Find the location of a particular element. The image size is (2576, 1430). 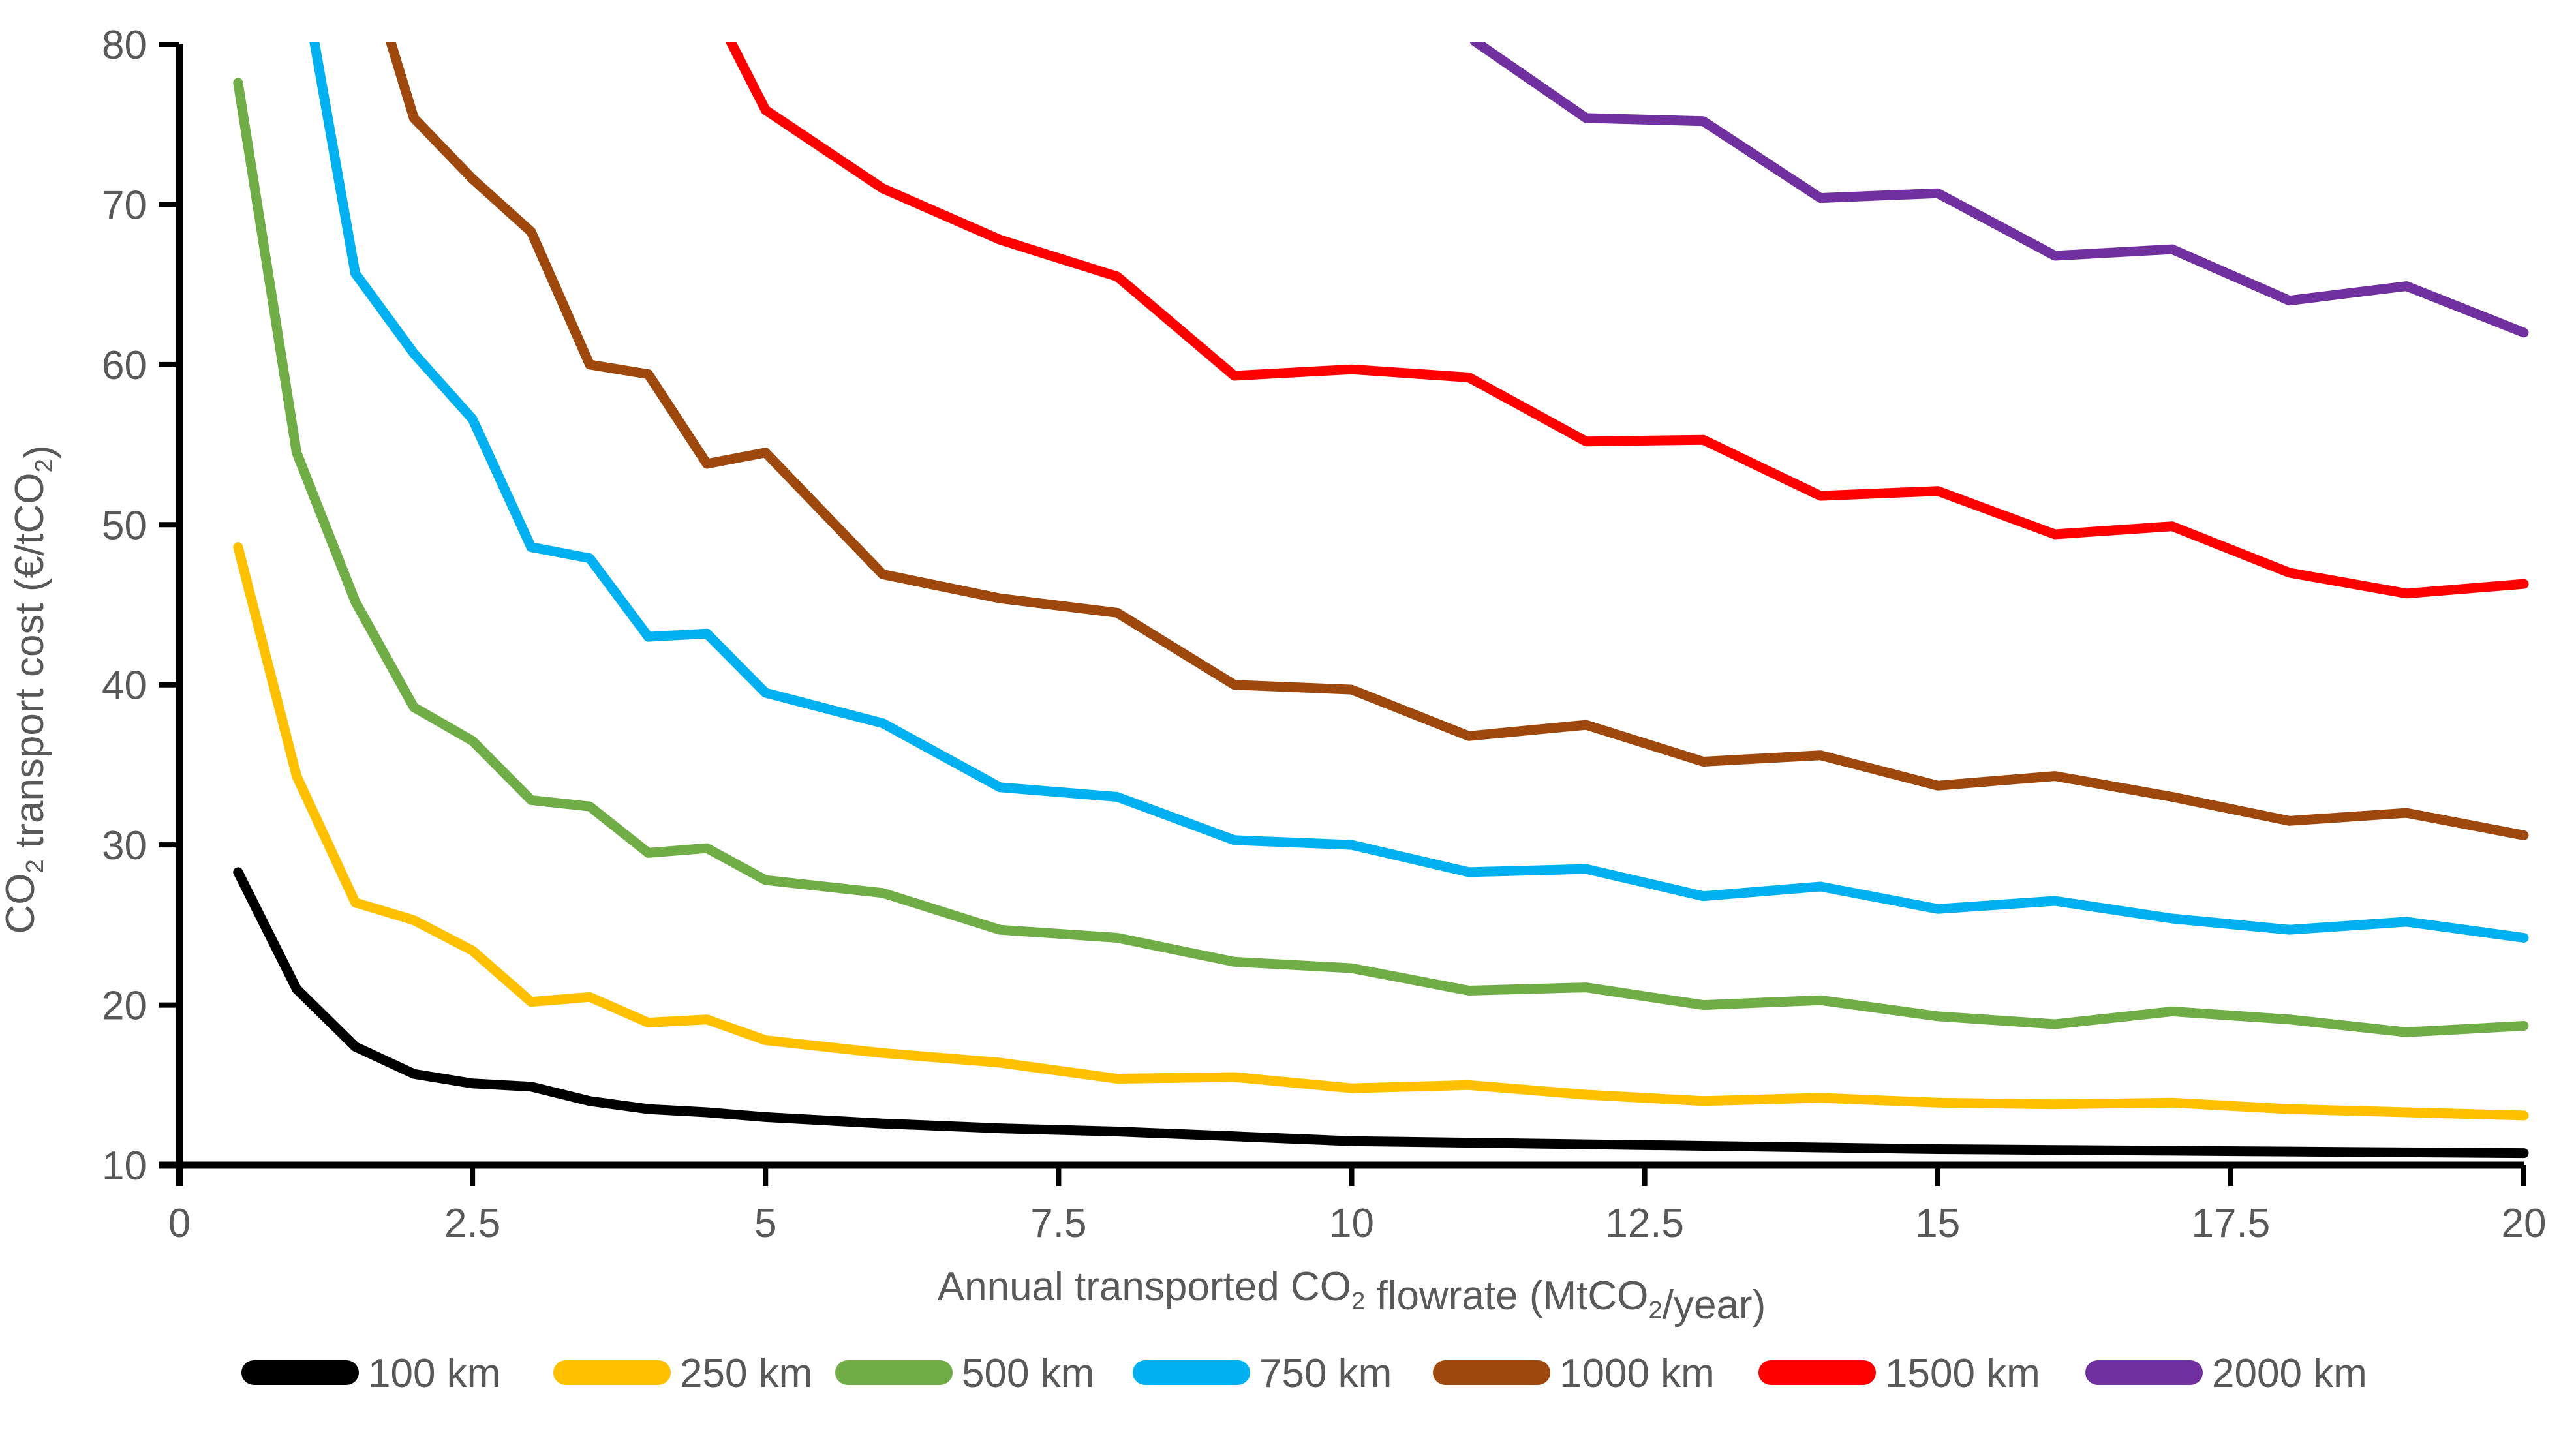

x-tick-label: 10 is located at coordinates (1351, 1223).